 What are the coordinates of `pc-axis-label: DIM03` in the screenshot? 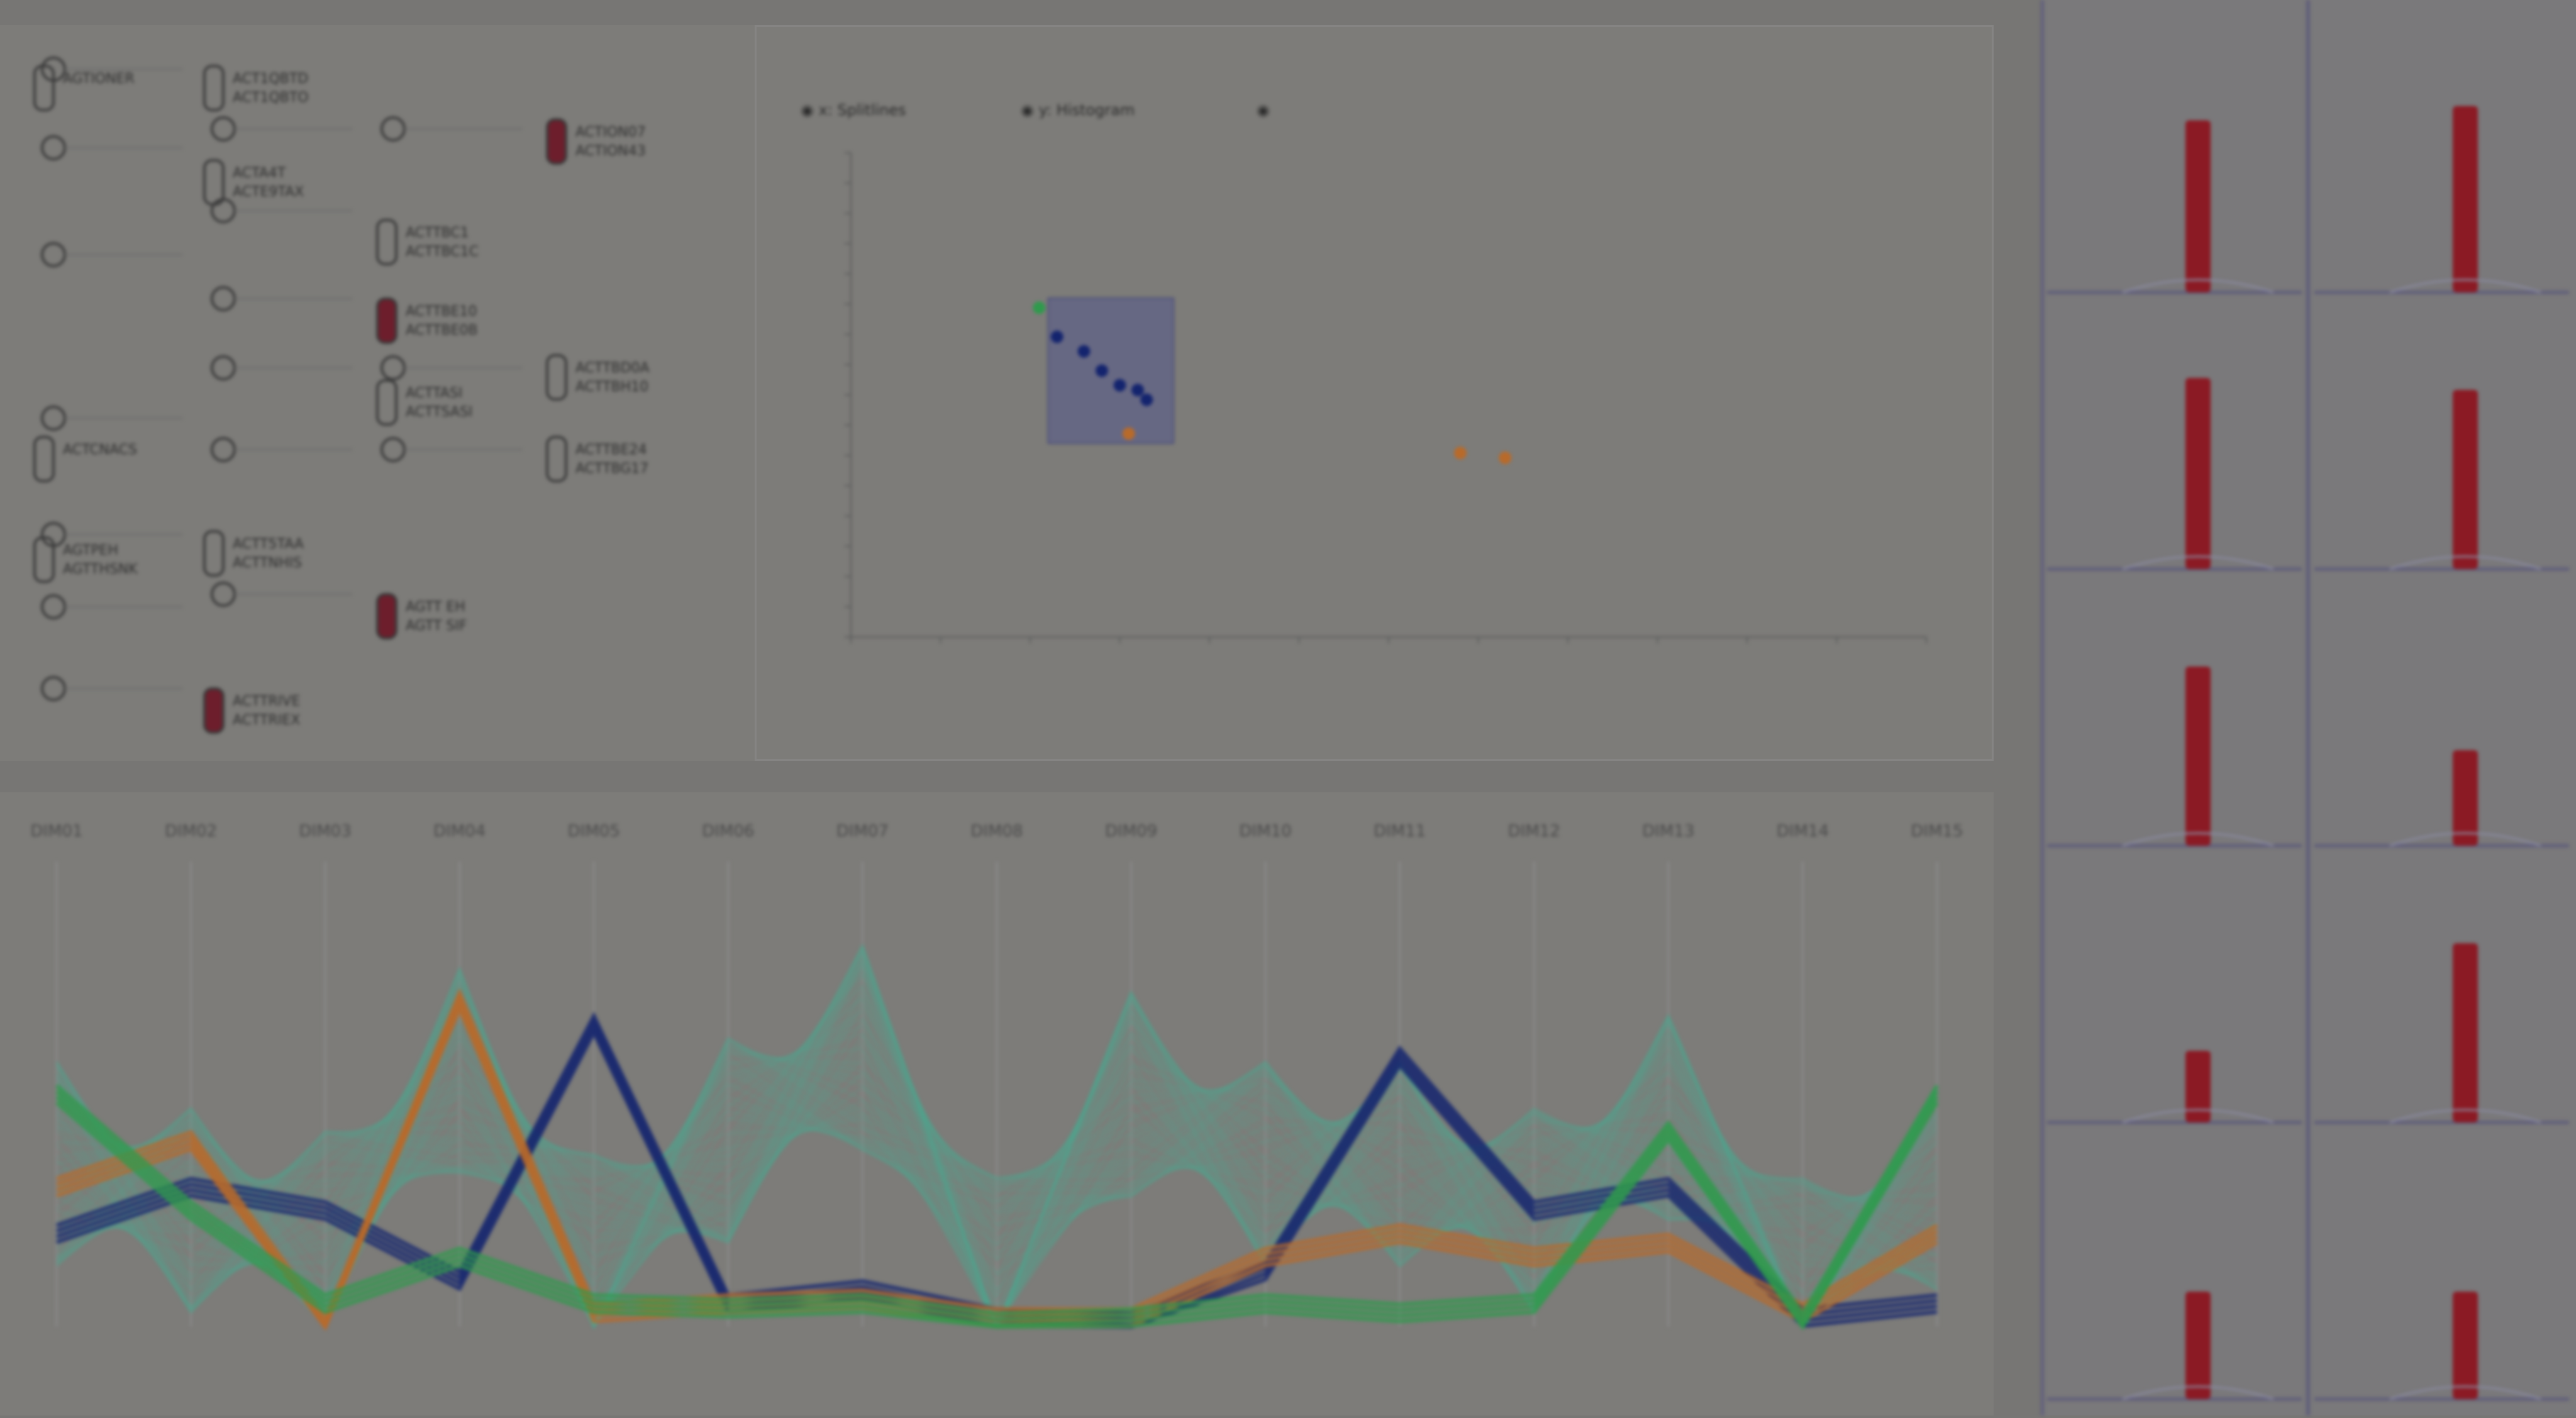 It's located at (325, 831).